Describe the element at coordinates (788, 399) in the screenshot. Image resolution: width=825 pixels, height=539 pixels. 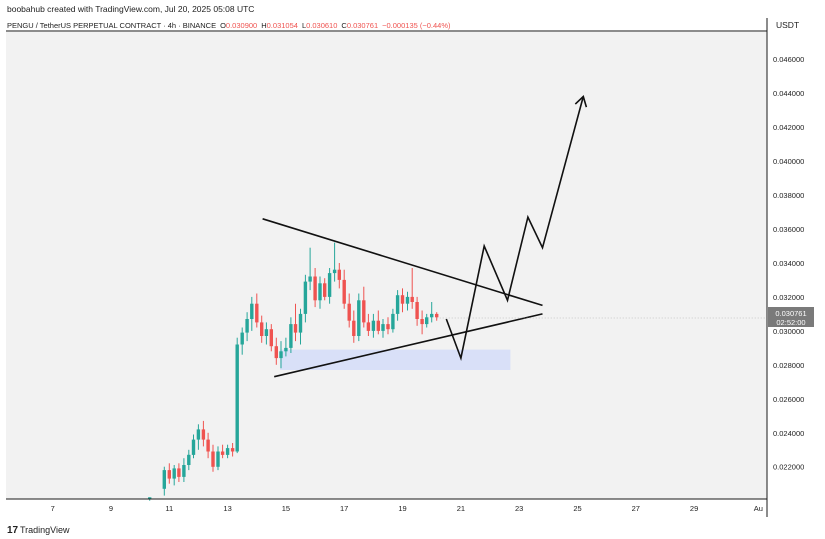
I see `y-tick-label: 0.026000` at that location.